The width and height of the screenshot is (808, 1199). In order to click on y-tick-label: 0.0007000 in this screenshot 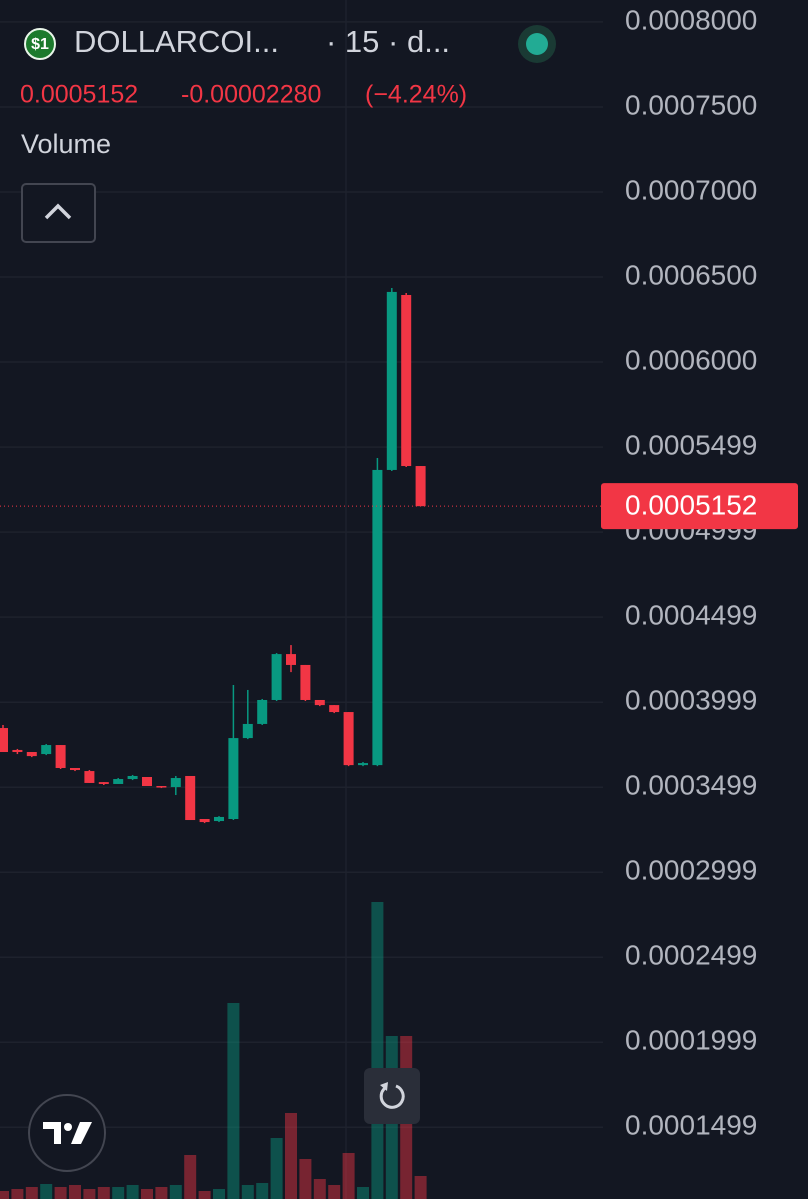, I will do `click(691, 189)`.